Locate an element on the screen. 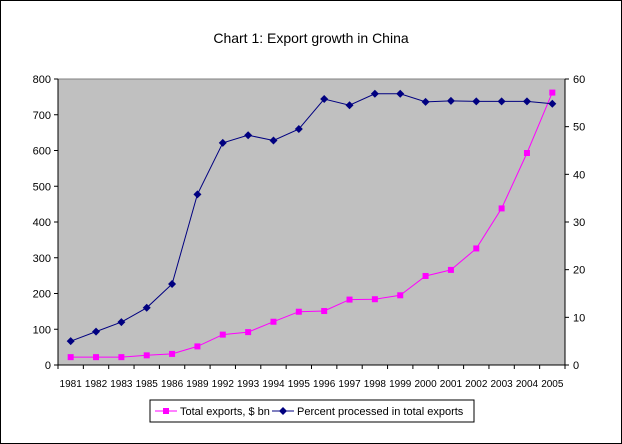  x-tick-label: 1983 is located at coordinates (121, 384).